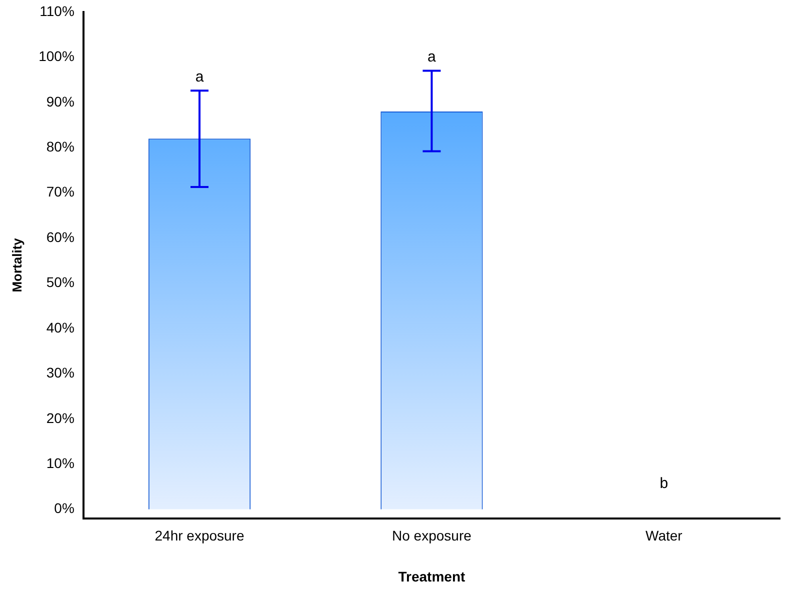 This screenshot has height=596, width=790. What do you see at coordinates (664, 483) in the screenshot?
I see `annotation: b` at bounding box center [664, 483].